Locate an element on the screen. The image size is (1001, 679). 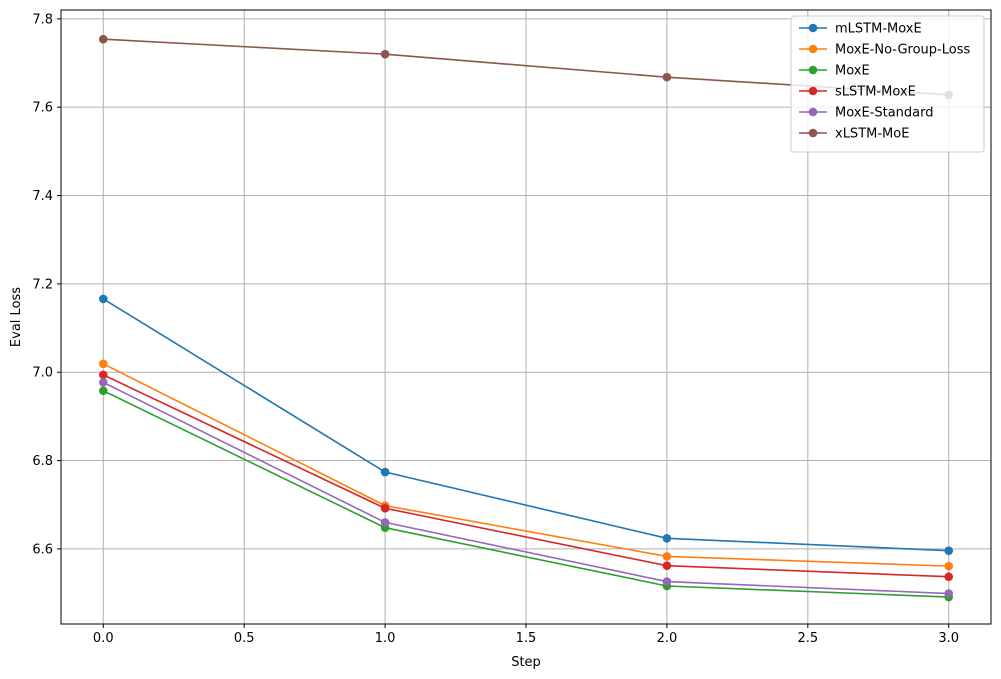
x-tick-label: 1.0 is located at coordinates (385, 638).